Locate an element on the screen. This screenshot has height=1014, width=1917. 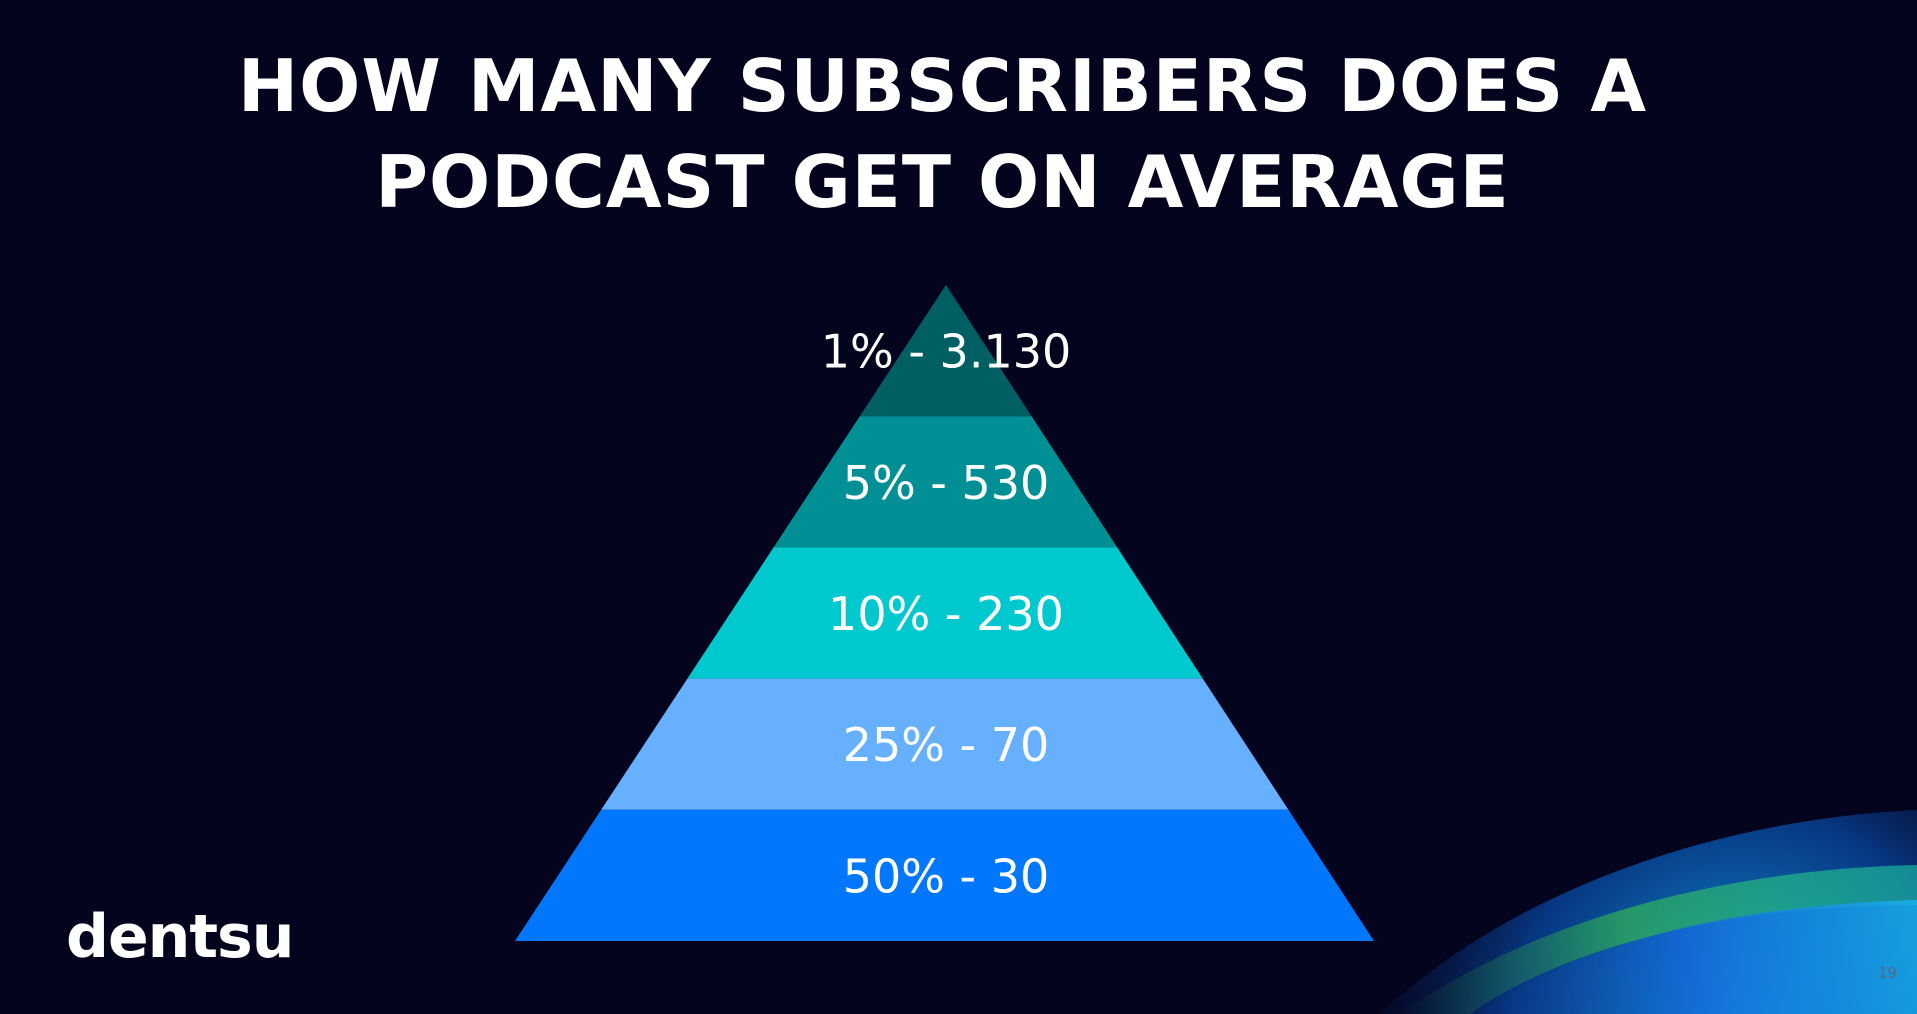
pyramid-tier-label-3: 10% - 230 is located at coordinates (946, 614).